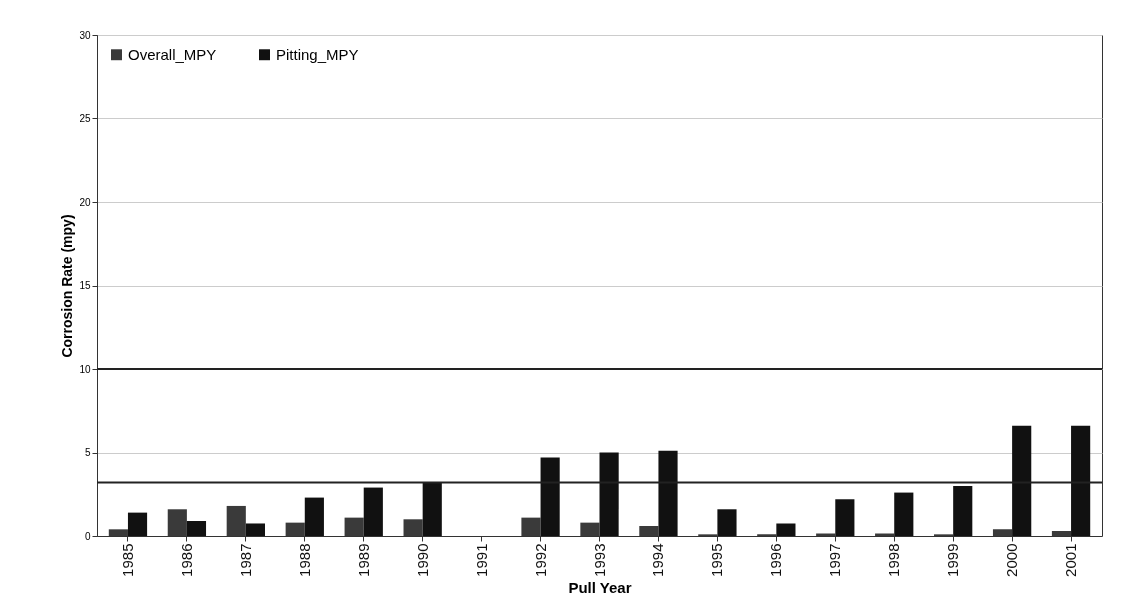 The image size is (1143, 616). I want to click on x-tick-label: 1990, so click(422, 560).